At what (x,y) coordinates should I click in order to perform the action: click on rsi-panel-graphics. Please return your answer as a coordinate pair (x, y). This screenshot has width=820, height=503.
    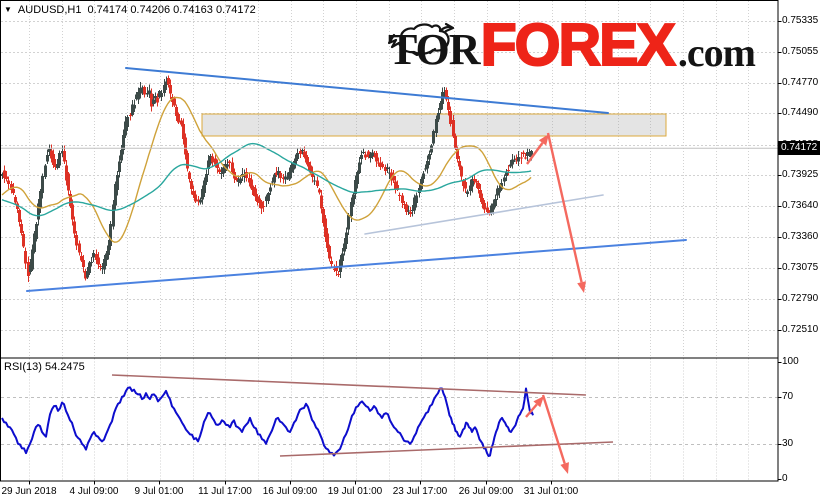
    Looking at the image, I should click on (307, 415).